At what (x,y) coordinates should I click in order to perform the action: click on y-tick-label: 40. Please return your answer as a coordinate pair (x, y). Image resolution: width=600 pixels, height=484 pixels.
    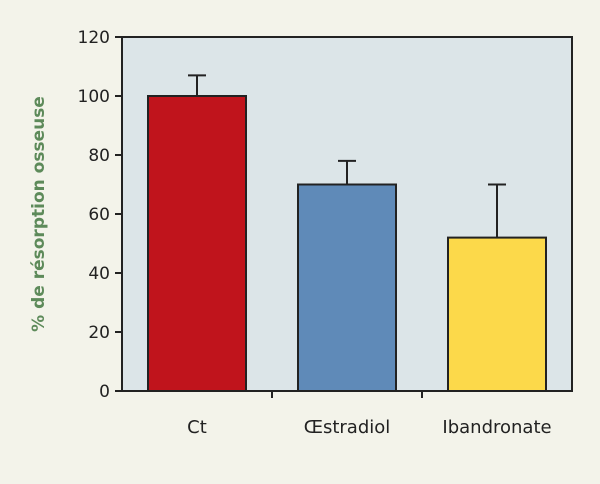
    Looking at the image, I should click on (99, 274).